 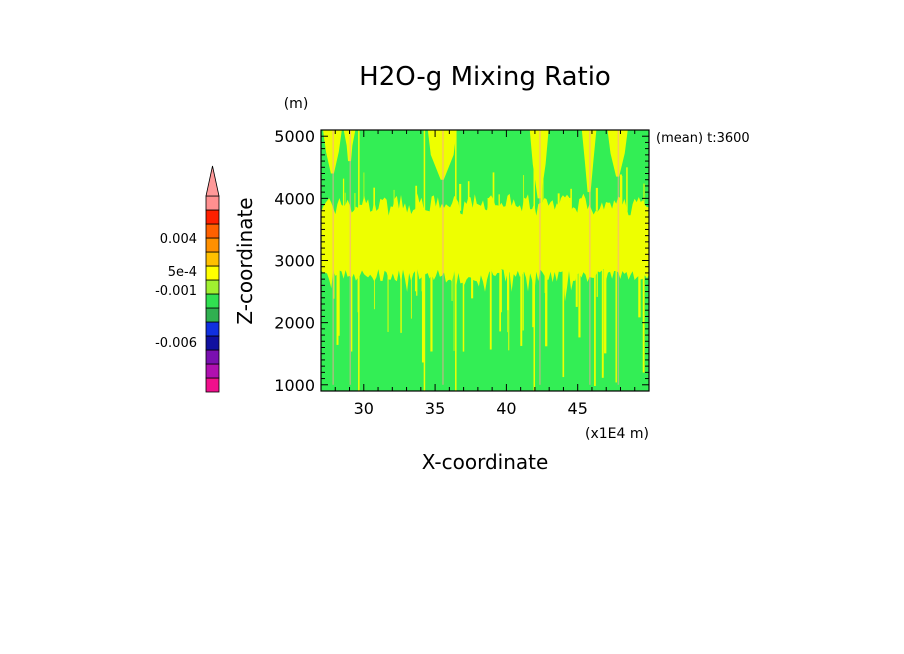 I want to click on x-tick-label: 40, so click(x=506, y=408).